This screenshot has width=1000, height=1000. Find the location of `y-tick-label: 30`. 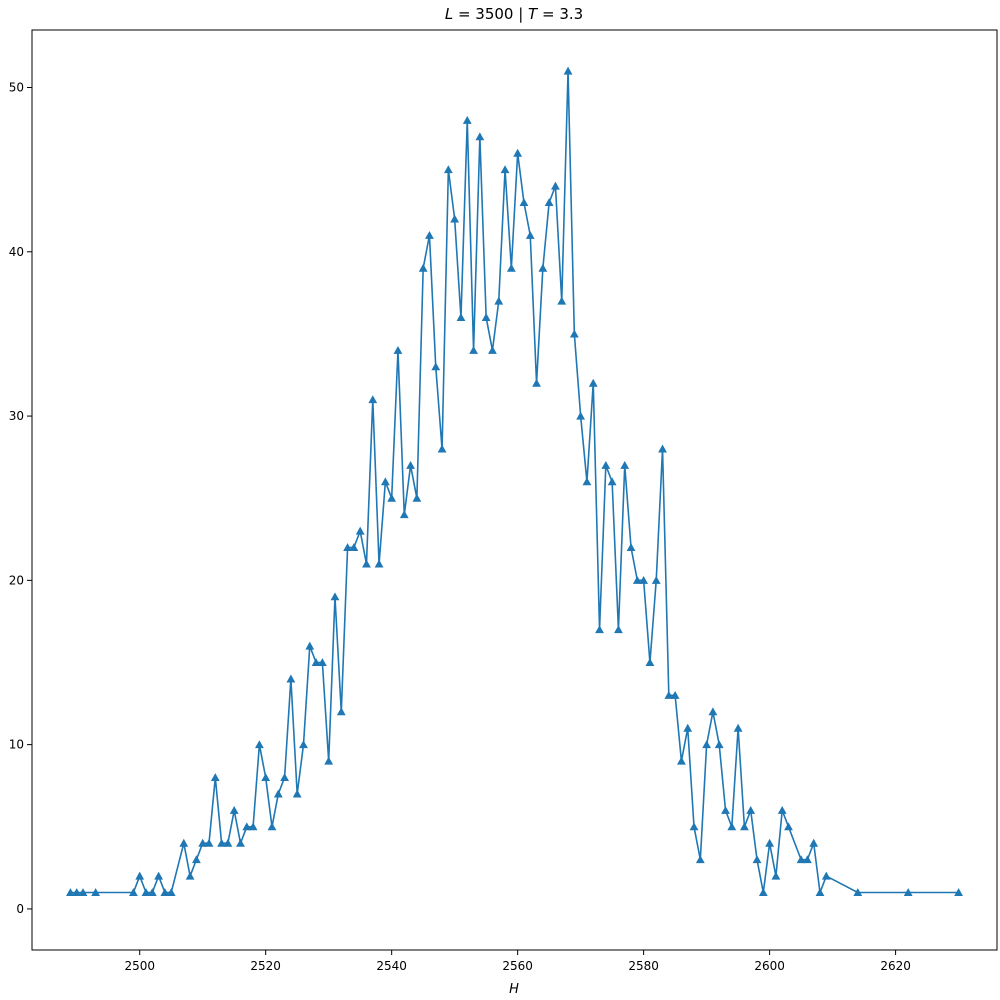

y-tick-label: 30 is located at coordinates (16, 416).